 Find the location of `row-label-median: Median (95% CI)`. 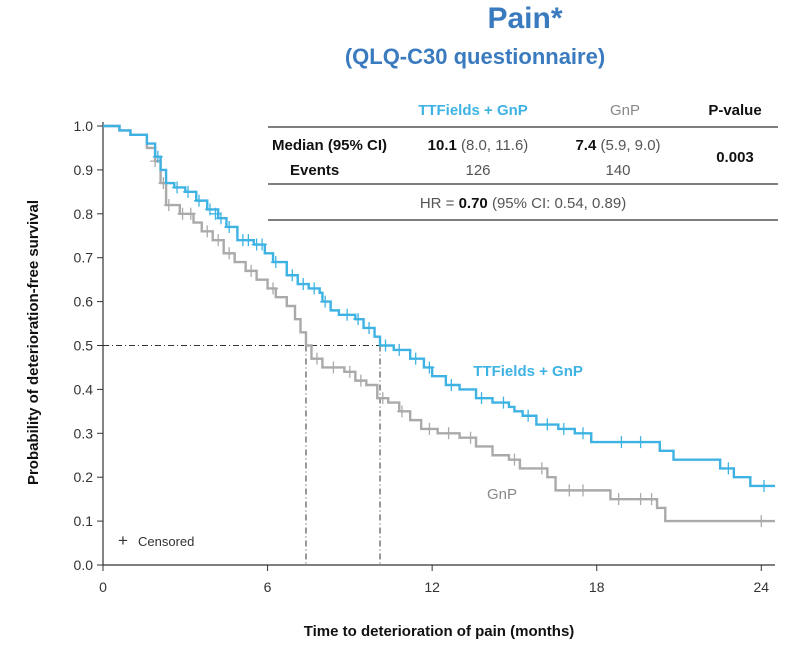

row-label-median: Median (95% CI) is located at coordinates (329, 145).